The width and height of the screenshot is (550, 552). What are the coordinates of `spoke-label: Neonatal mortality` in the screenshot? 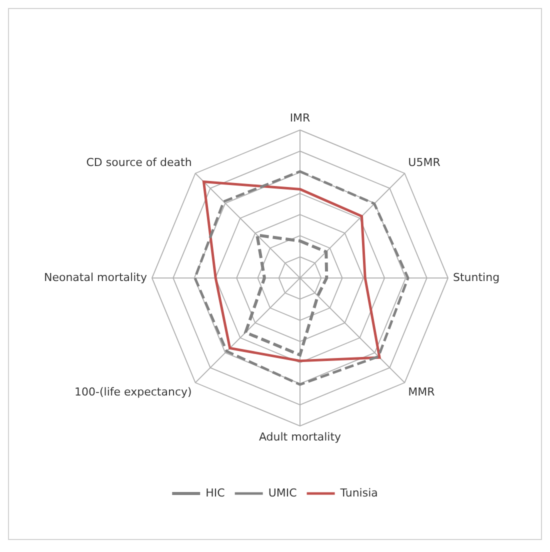 It's located at (96, 277).